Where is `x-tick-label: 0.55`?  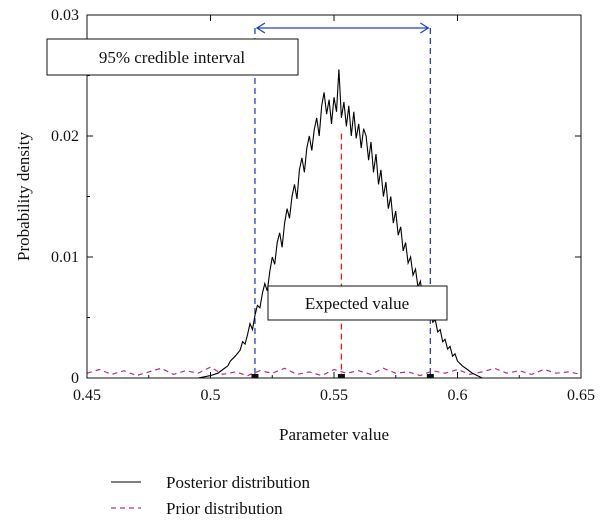
x-tick-label: 0.55 is located at coordinates (334, 395).